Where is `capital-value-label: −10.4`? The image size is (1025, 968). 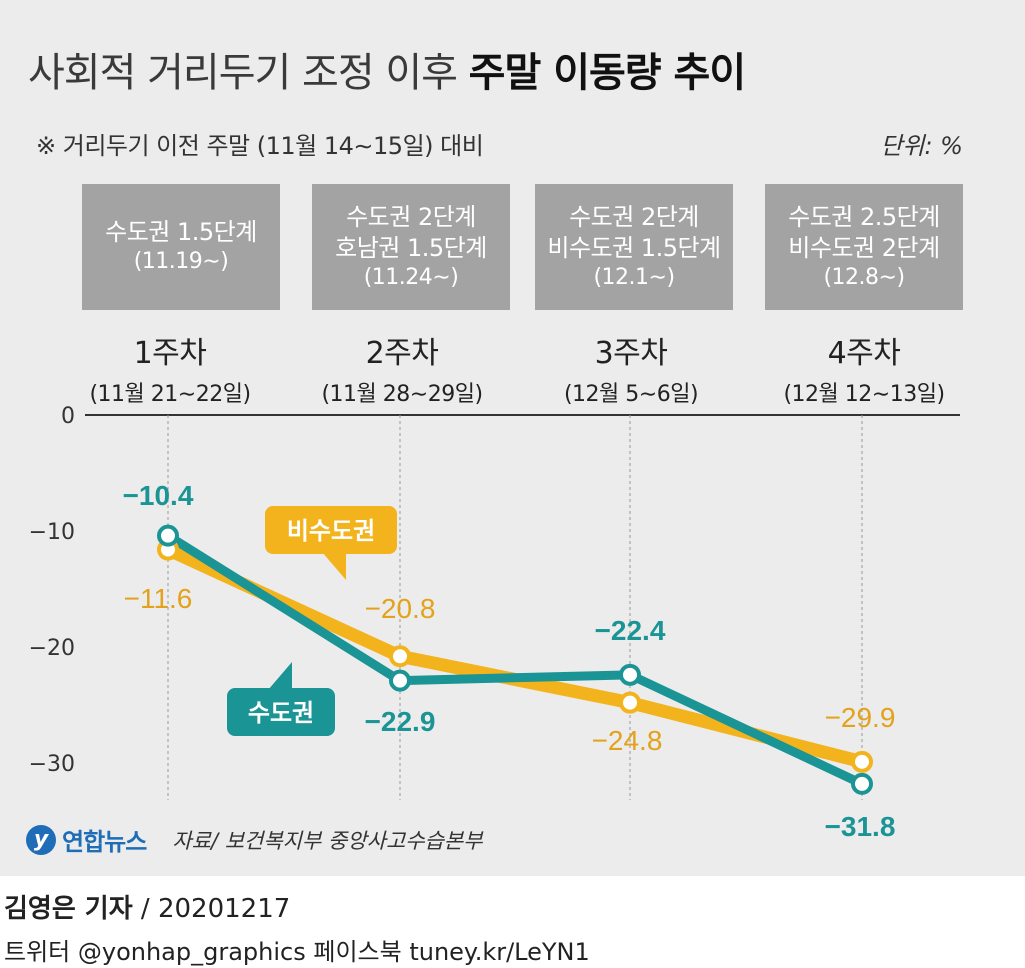 capital-value-label: −10.4 is located at coordinates (158, 495).